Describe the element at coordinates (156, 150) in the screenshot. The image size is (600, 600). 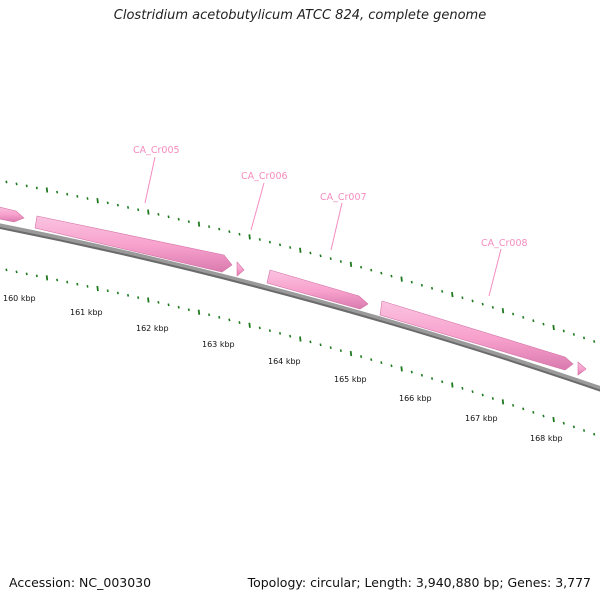
I see `gene-label-CA_Cr005: CA_Cr005` at that location.